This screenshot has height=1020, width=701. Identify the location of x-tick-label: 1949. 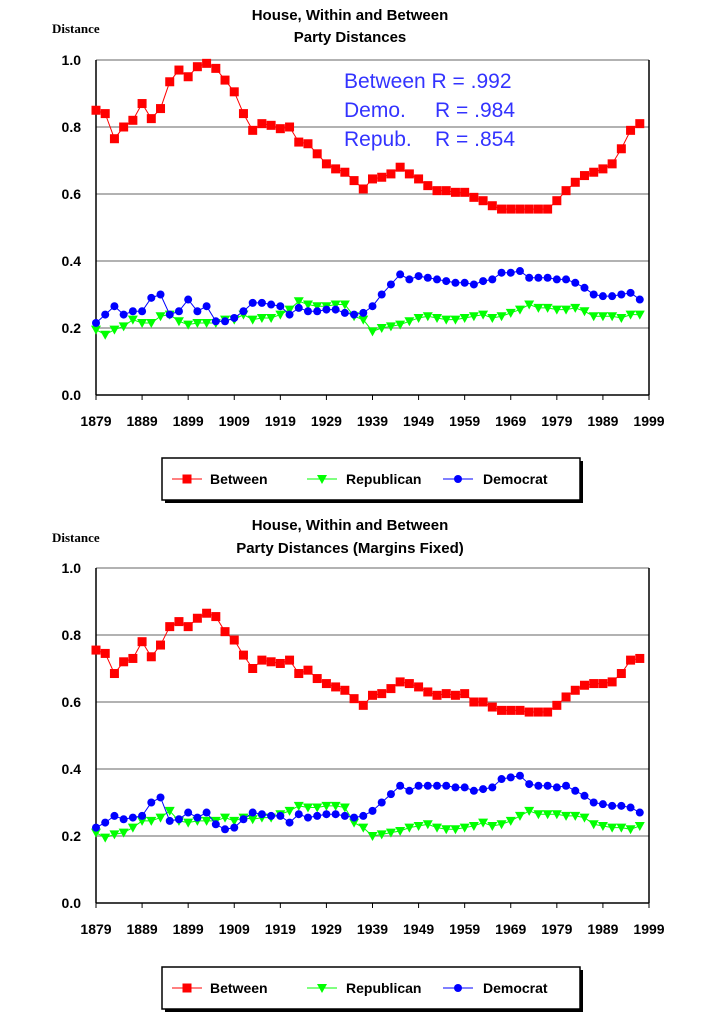
(418, 421).